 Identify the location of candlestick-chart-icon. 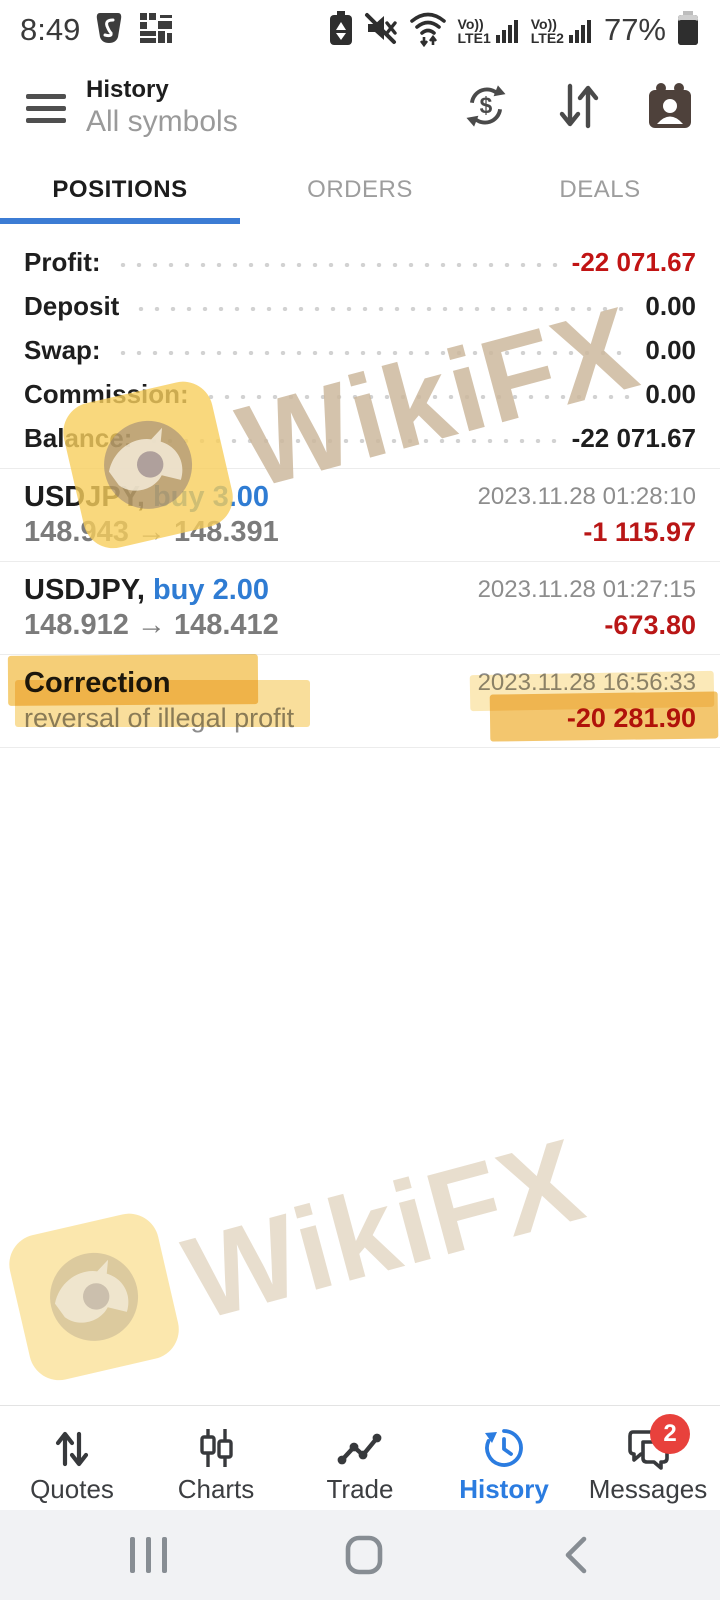
(216, 1448).